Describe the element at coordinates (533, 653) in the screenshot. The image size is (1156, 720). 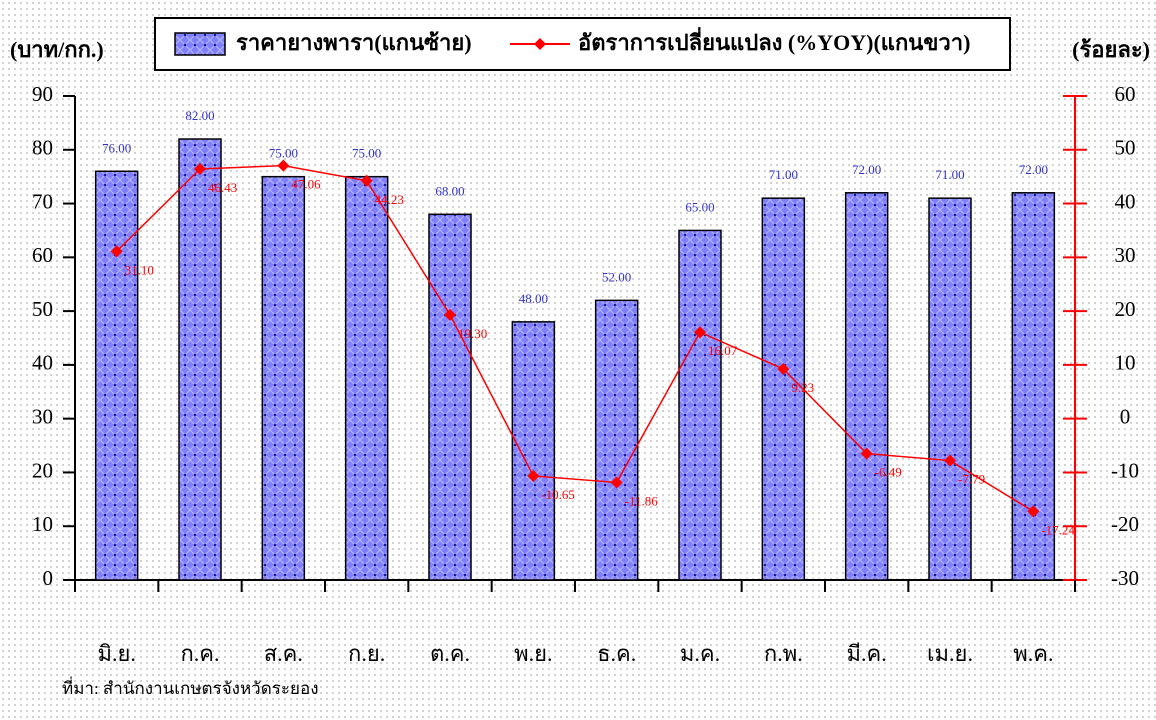
I see `x-tick-label: พ.ย.` at that location.